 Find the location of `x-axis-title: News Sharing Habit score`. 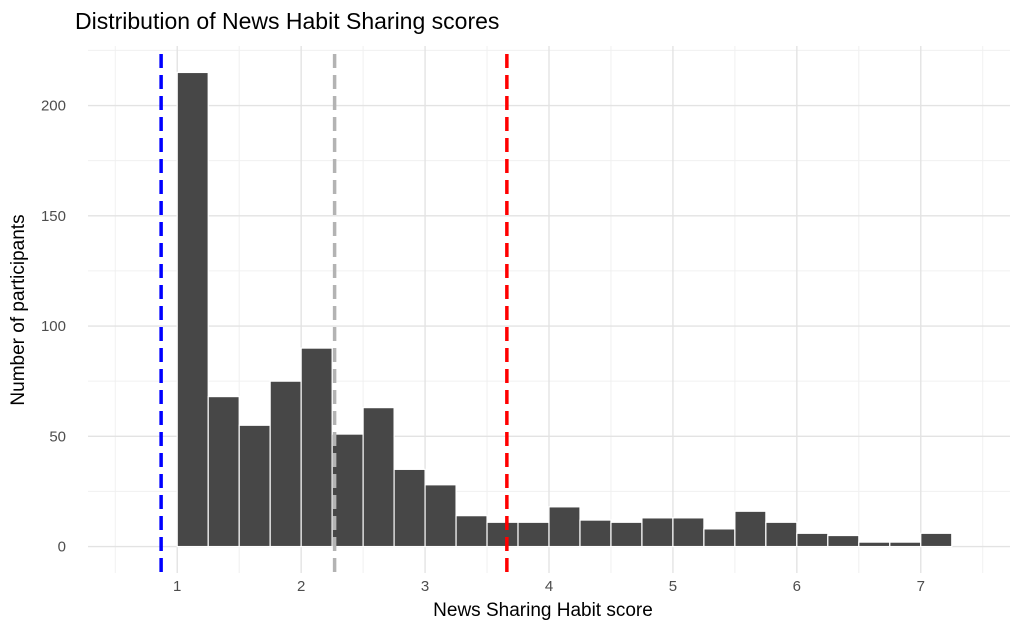

x-axis-title: News Sharing Habit score is located at coordinates (543, 610).